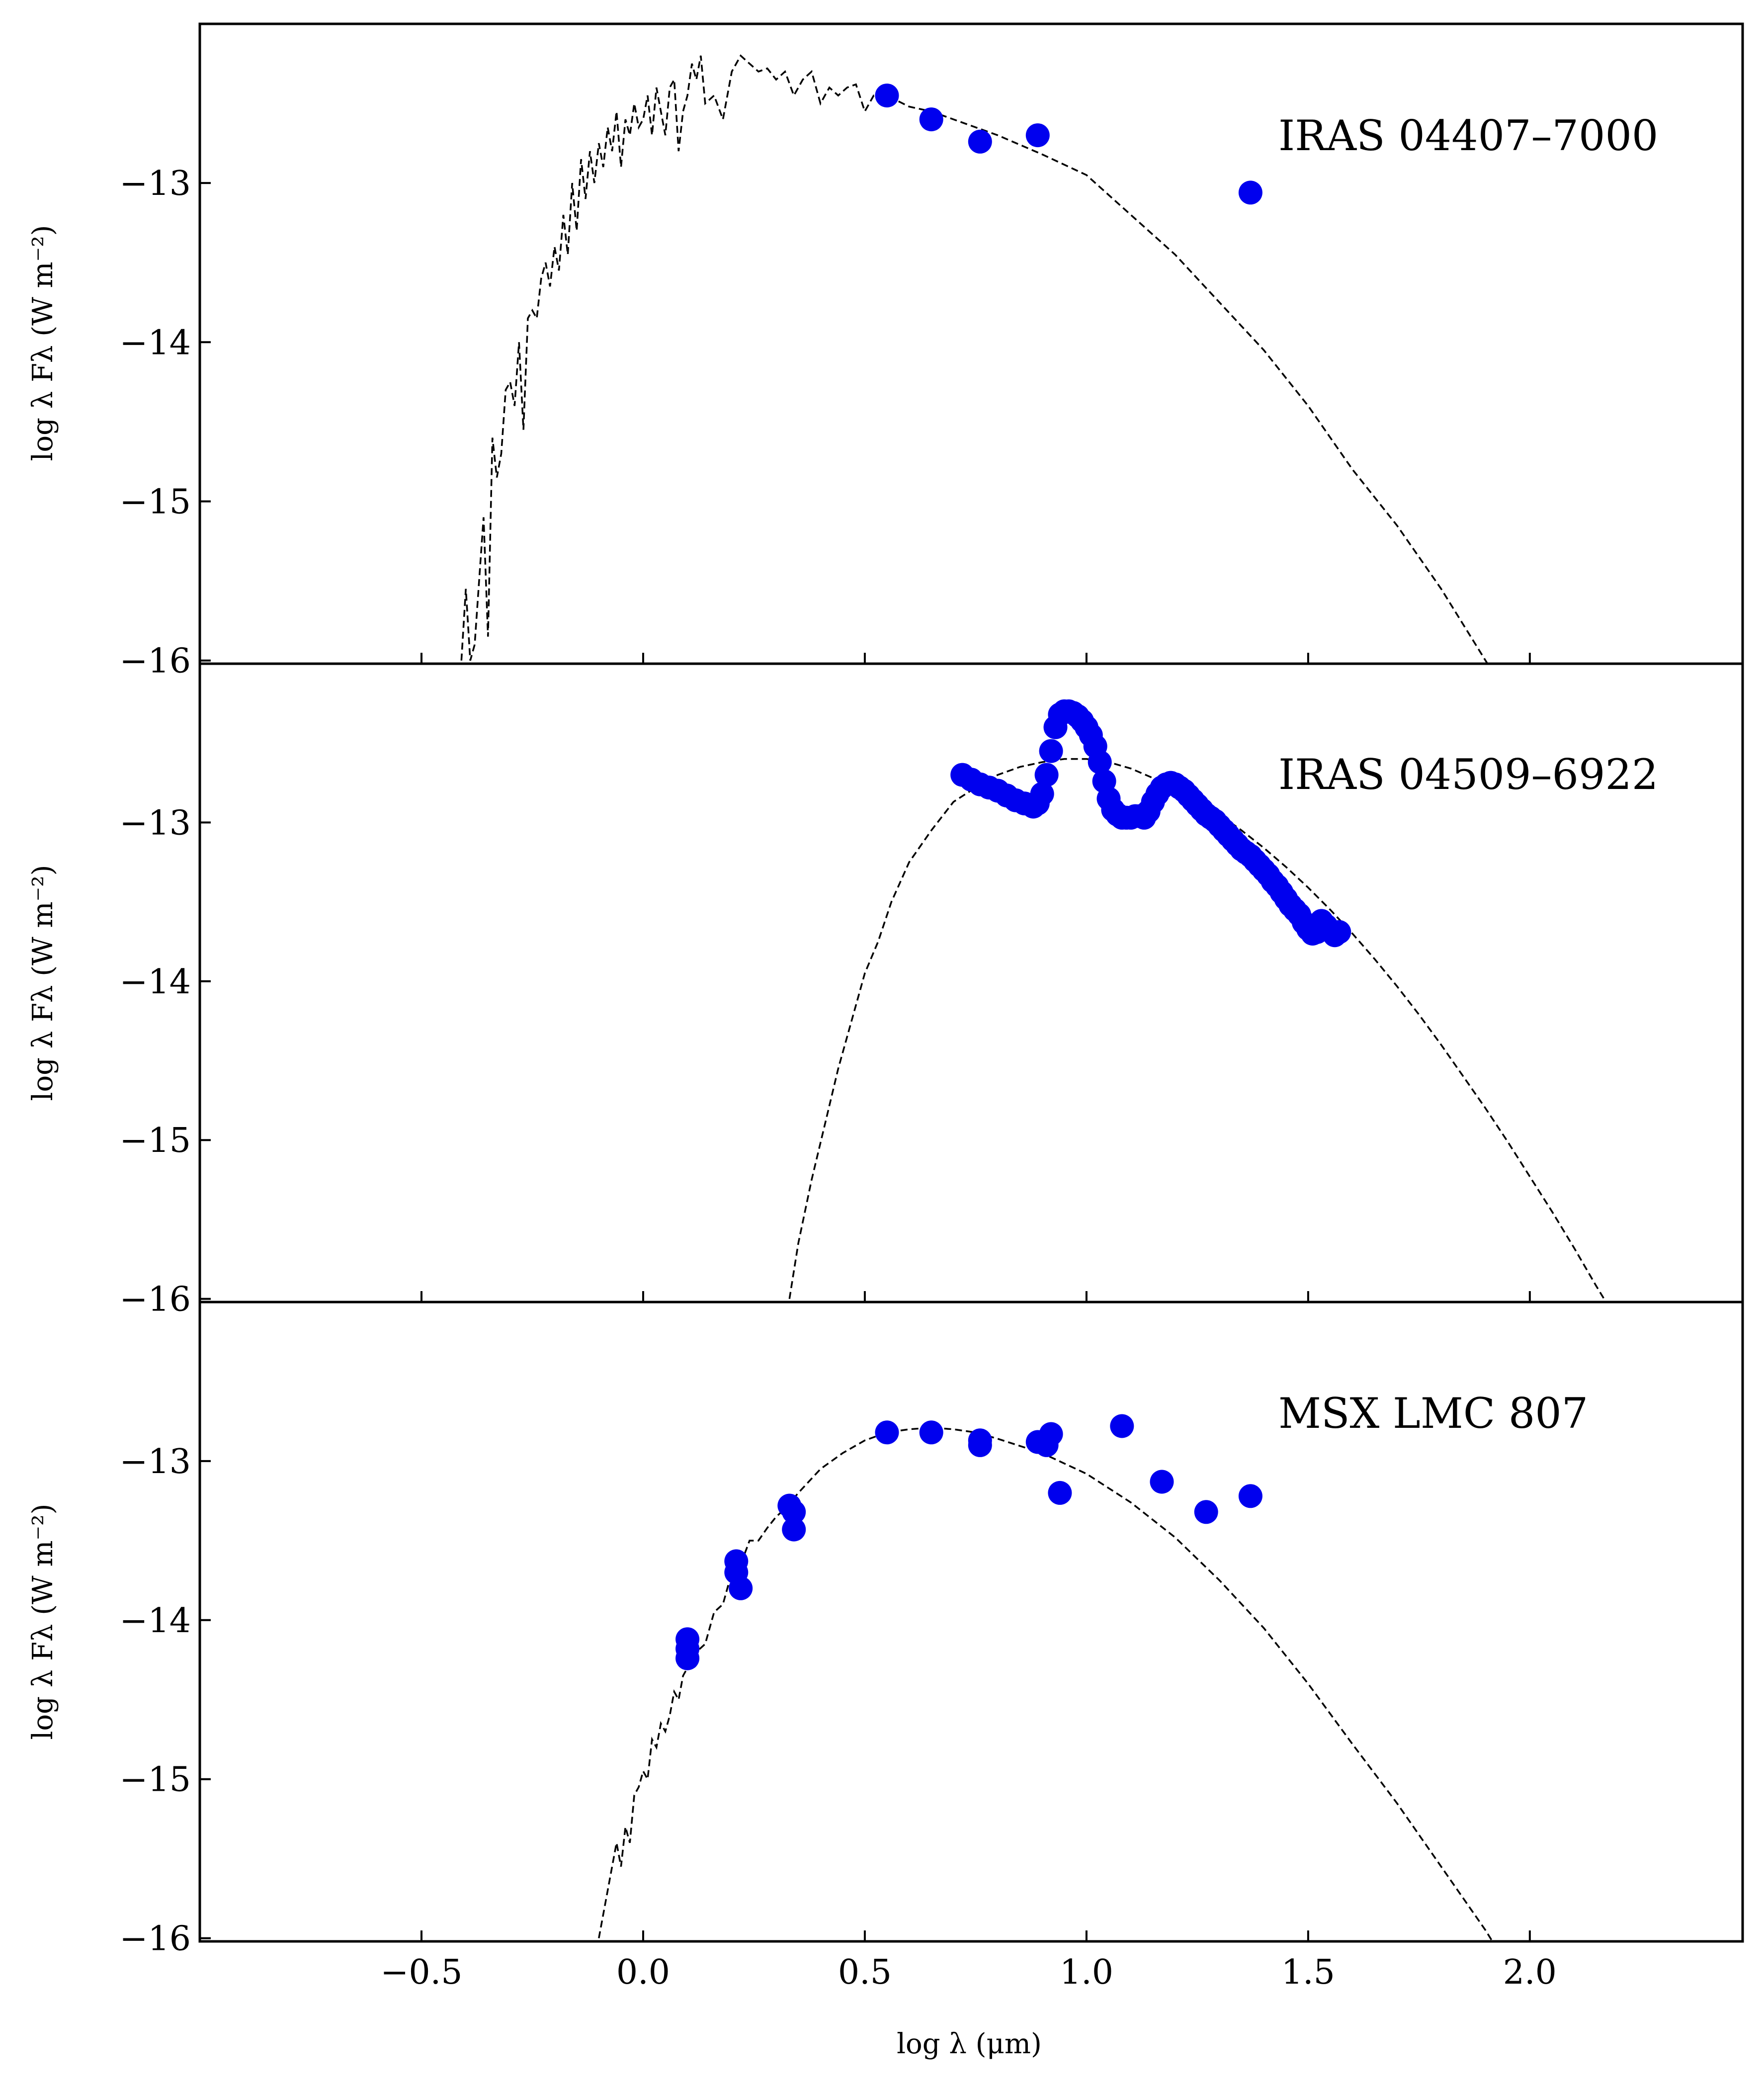 This screenshot has width=1764, height=2095. I want to click on panel-1-y-tick-label: −13, so click(155, 183).